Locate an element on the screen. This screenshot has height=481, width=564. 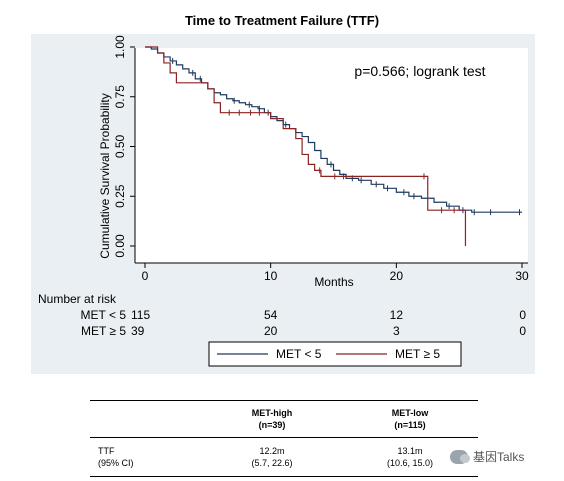
summary-header-row: MET-high (n=39) MET-low (n=115) is located at coordinates (284, 419).